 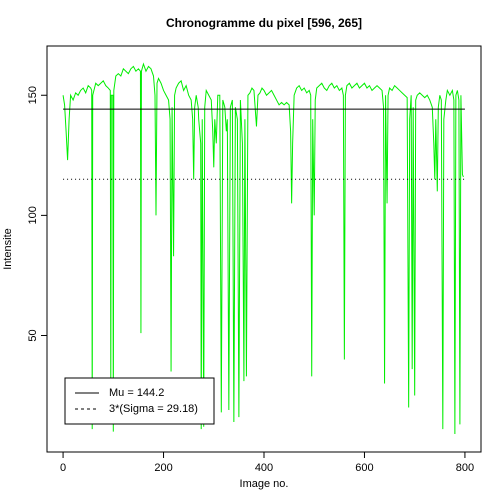 What do you see at coordinates (33, 95) in the screenshot?
I see `y-tick-label: 150` at bounding box center [33, 95].